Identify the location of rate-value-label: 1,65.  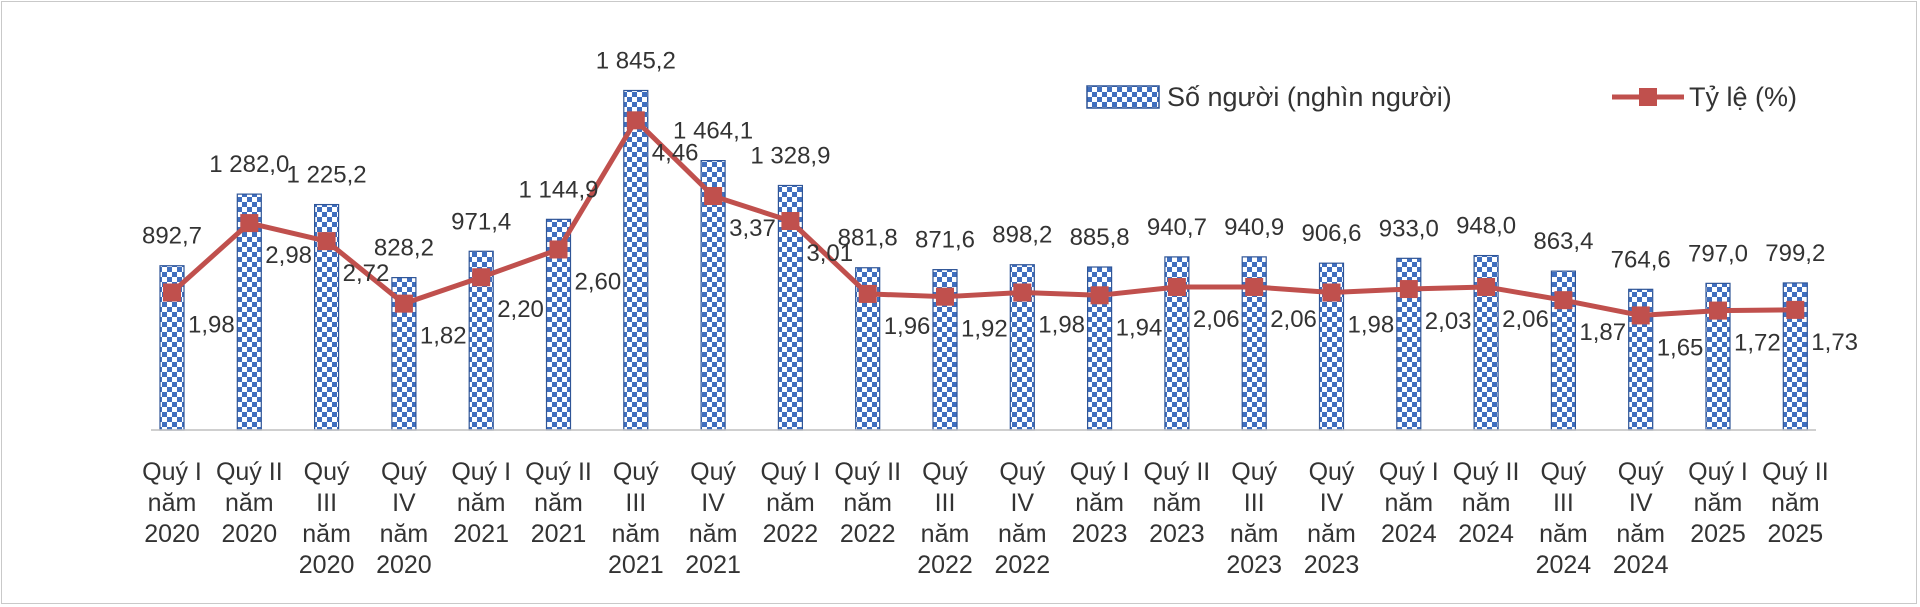
(1680, 347).